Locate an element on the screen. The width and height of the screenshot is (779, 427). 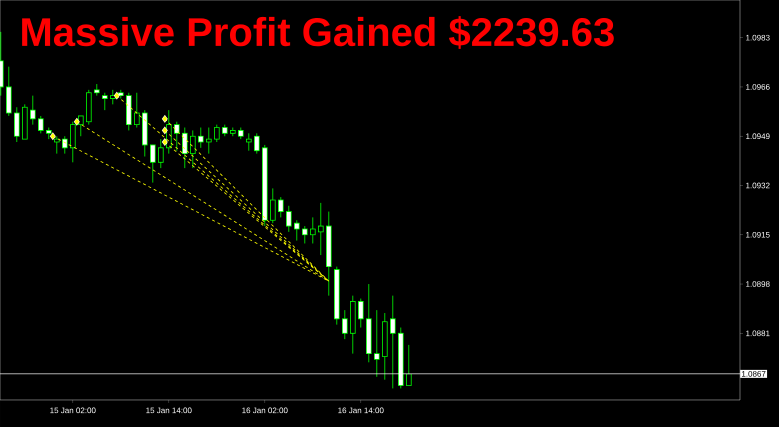
x-tick-label: 15 Jan 02:00 is located at coordinates (73, 411).